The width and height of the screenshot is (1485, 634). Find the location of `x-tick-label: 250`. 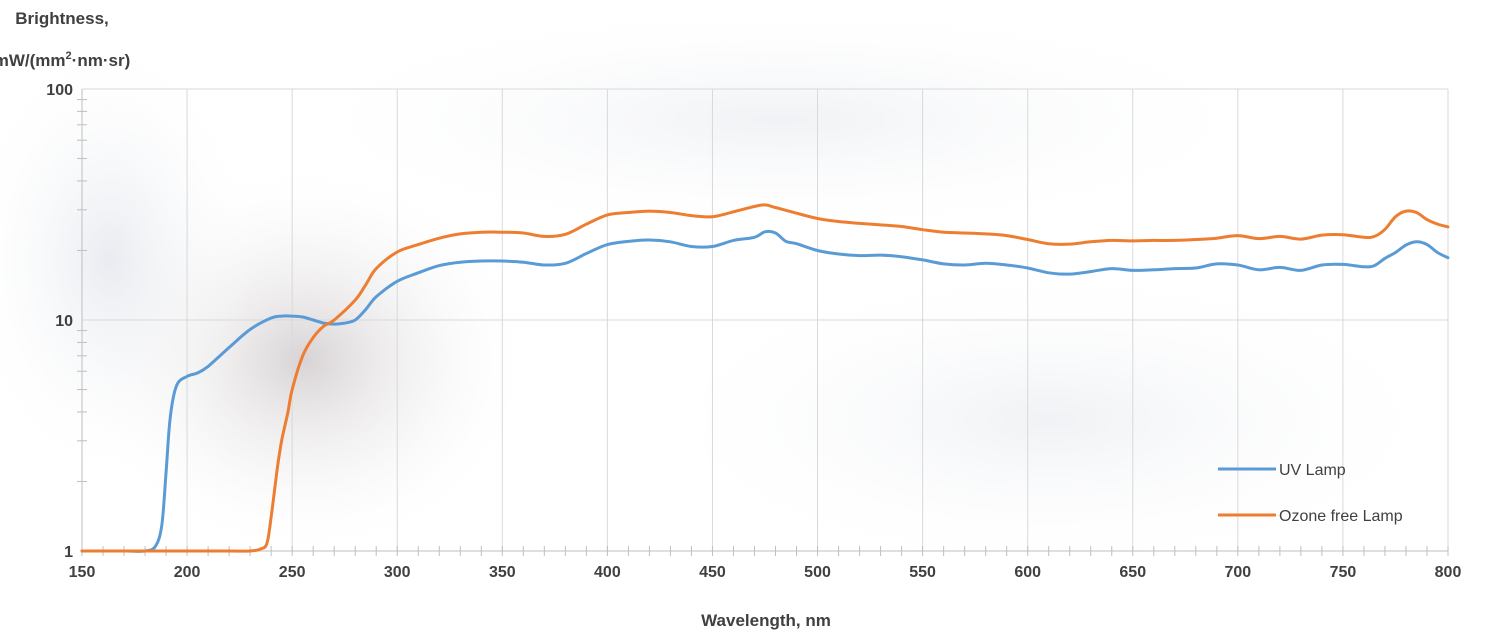

x-tick-label: 250 is located at coordinates (292, 572).